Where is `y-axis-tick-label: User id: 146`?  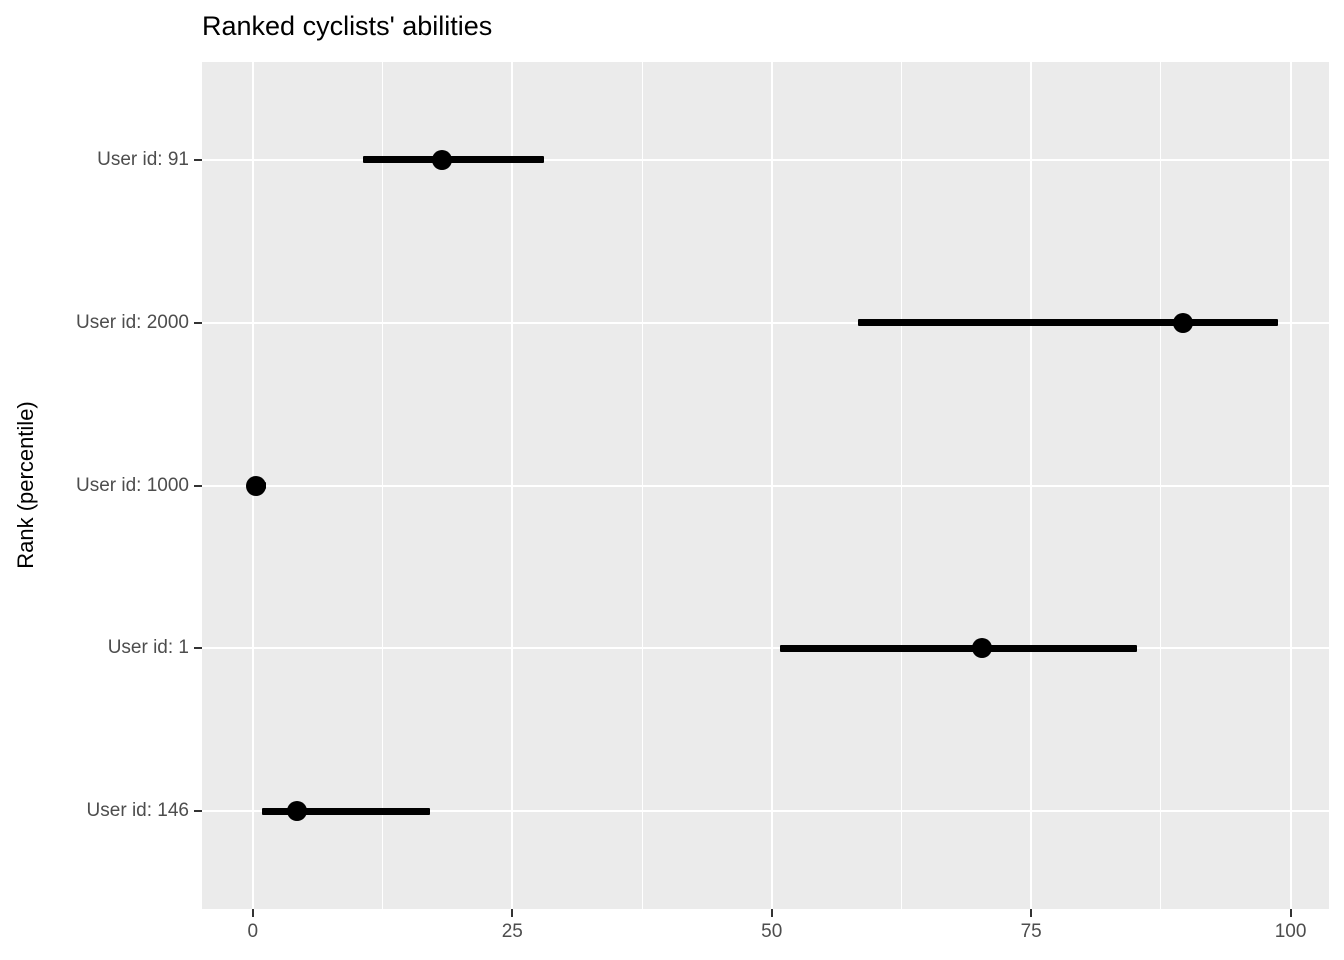 y-axis-tick-label: User id: 146 is located at coordinates (137, 811).